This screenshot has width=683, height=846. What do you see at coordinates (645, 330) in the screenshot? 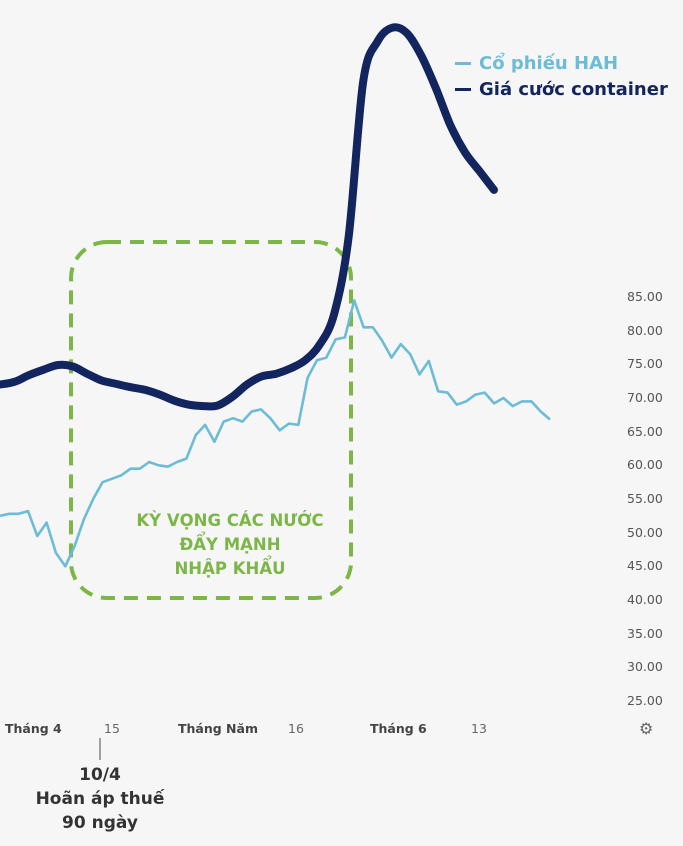
I see `y-tick-label: 80.00` at bounding box center [645, 330].